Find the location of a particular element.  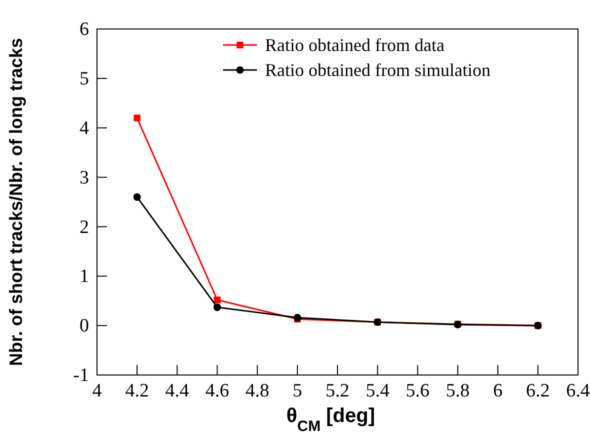

x-tick-label: 5.4 is located at coordinates (378, 391).